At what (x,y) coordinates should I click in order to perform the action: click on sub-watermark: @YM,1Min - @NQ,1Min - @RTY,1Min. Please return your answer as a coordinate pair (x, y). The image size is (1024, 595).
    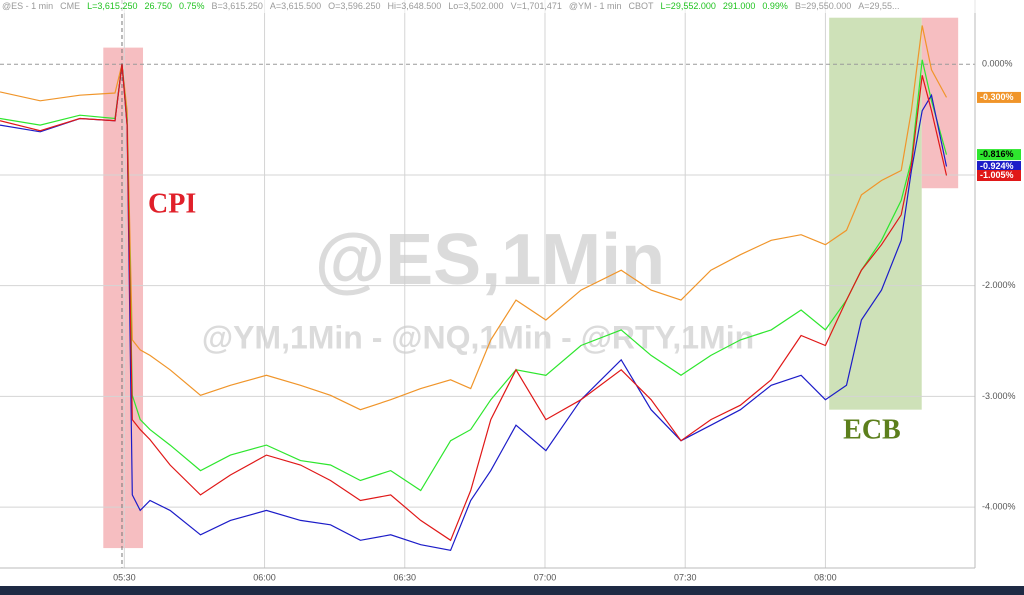
    Looking at the image, I should click on (478, 337).